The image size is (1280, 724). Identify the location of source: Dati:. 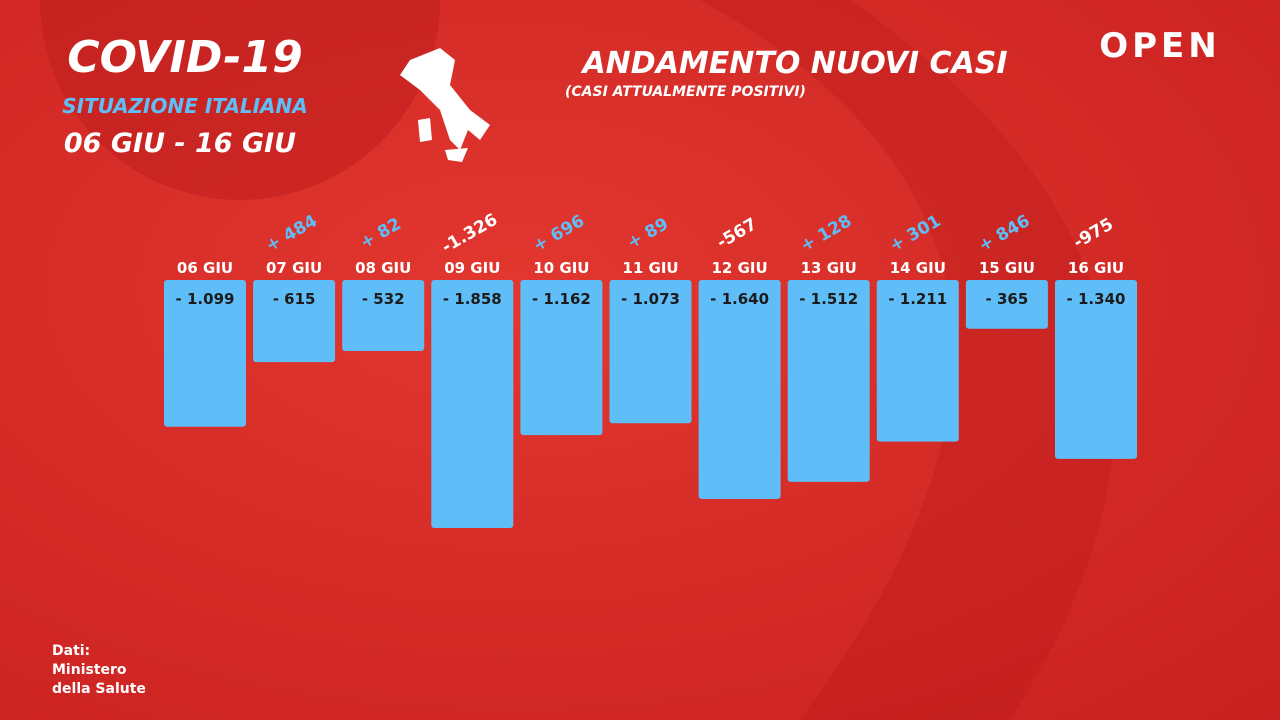
(71, 651).